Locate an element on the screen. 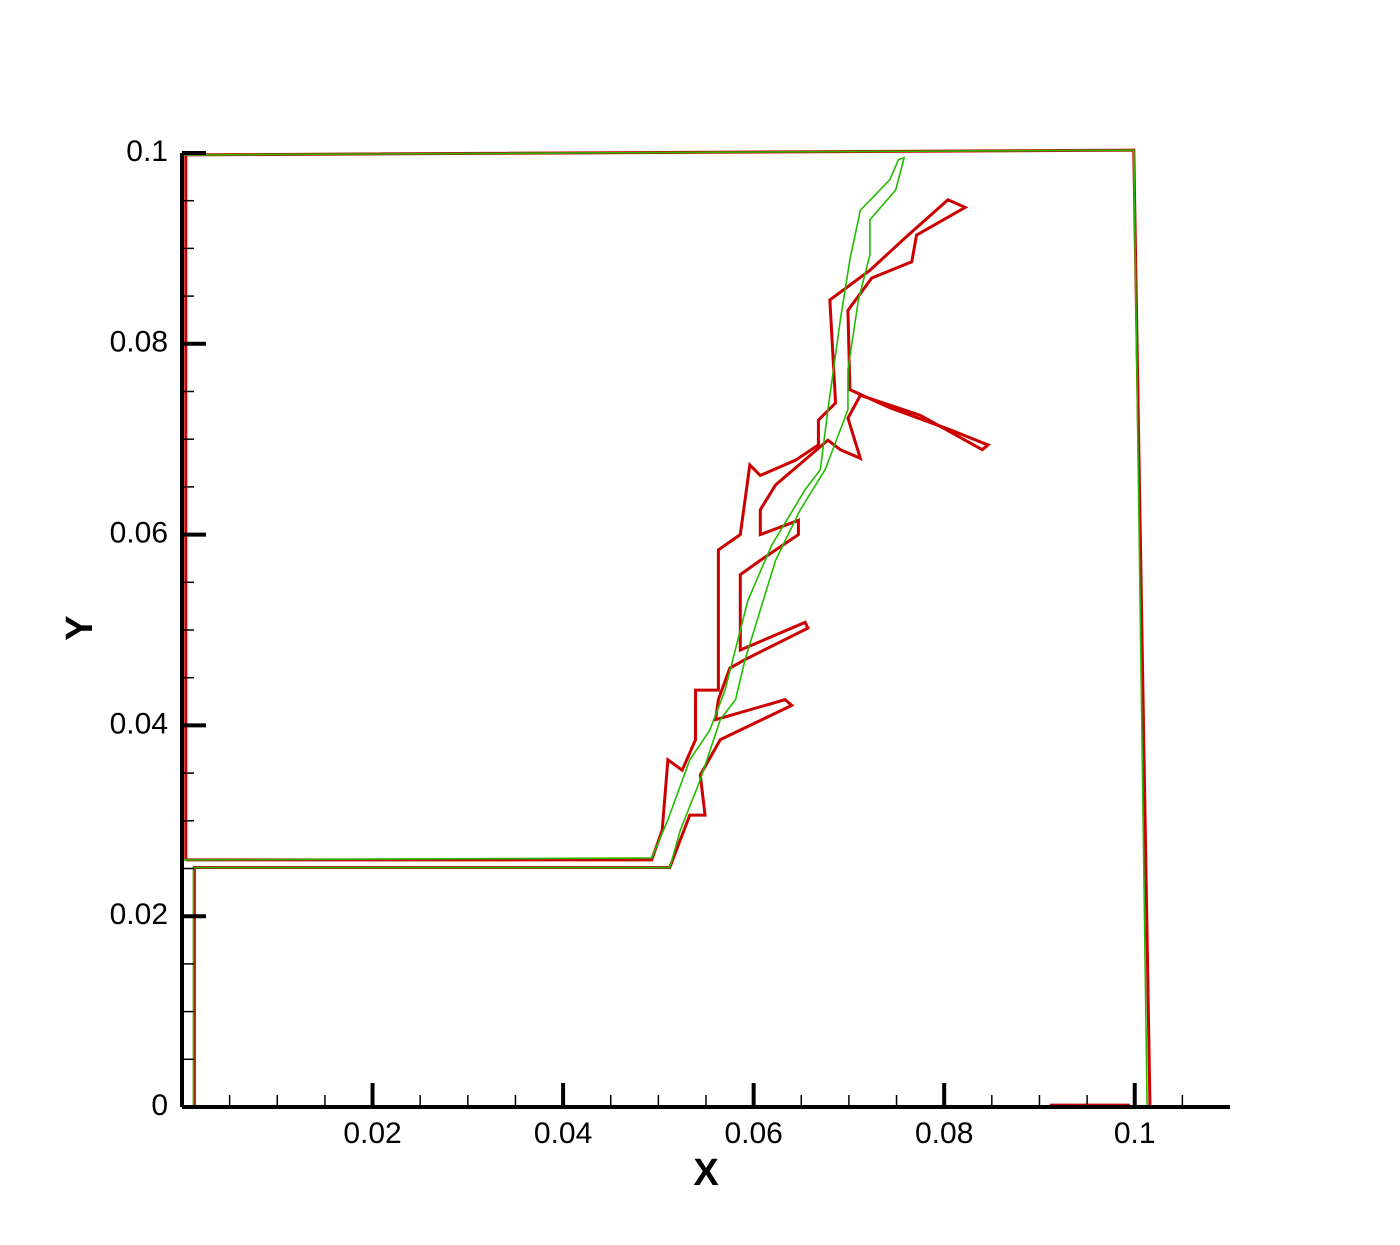  y-tick-label: 0.1 is located at coordinates (147, 151).